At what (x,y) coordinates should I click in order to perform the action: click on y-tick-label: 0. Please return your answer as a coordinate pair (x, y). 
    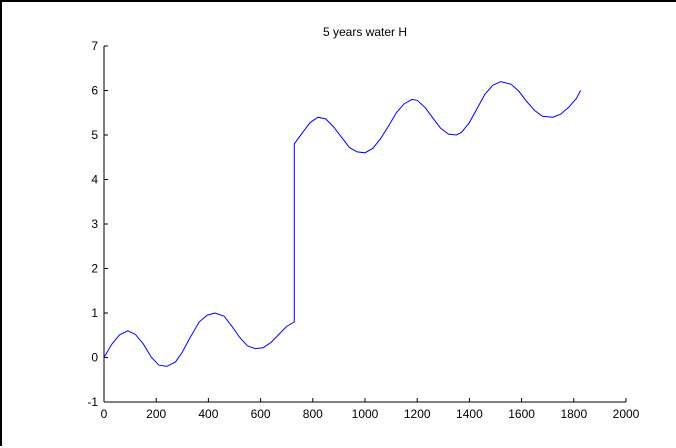
    Looking at the image, I should click on (94, 358).